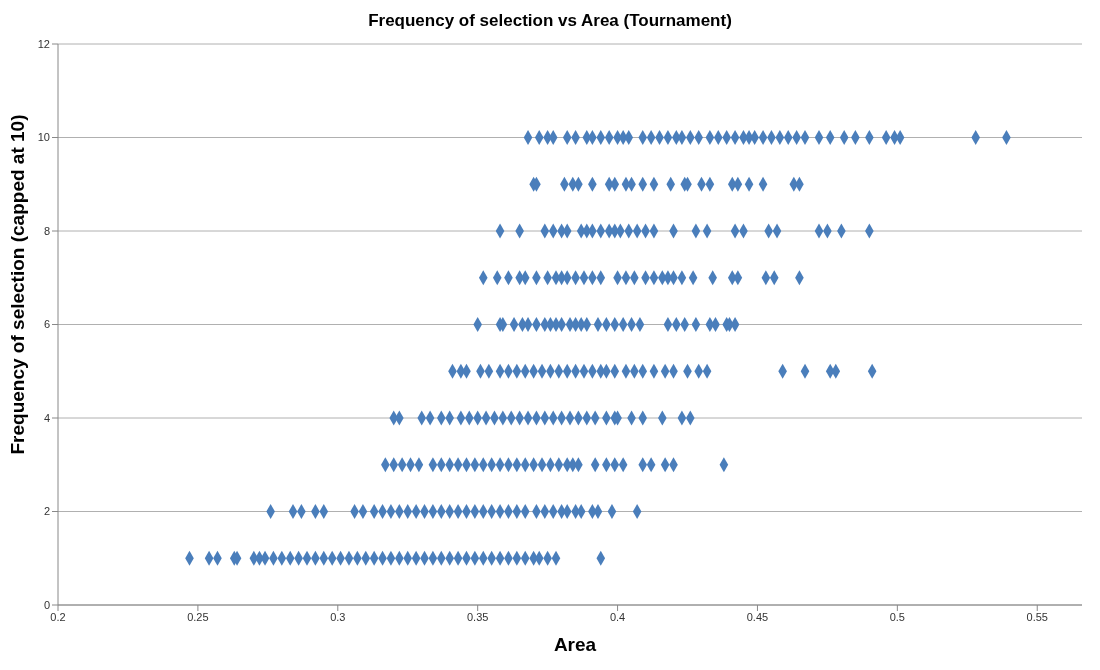  I want to click on y-tick-label: 8, so click(46, 230).